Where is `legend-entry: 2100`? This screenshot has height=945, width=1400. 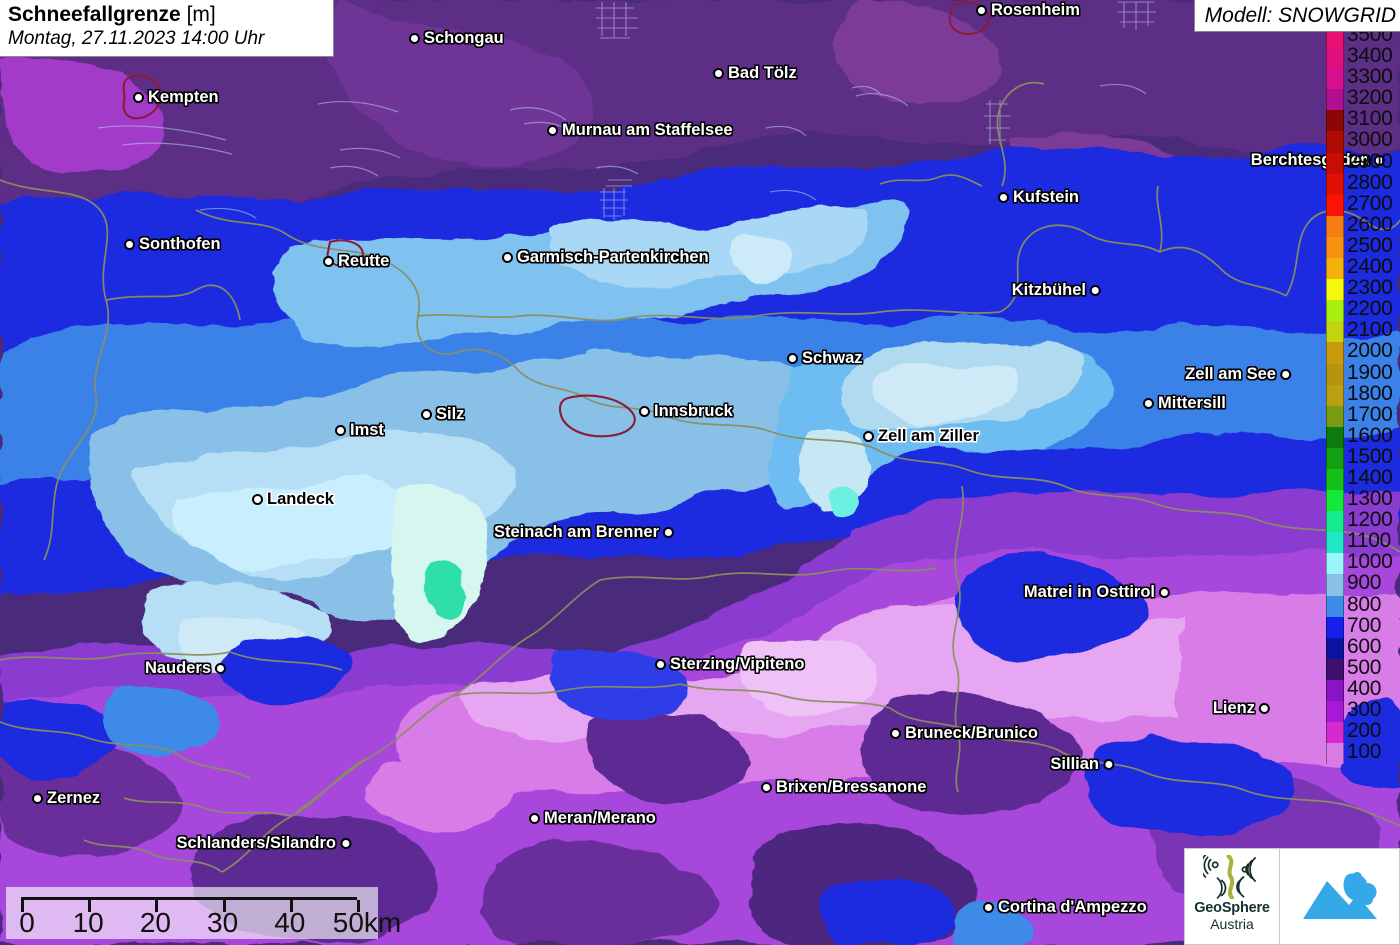 legend-entry: 2100 is located at coordinates (1363, 331).